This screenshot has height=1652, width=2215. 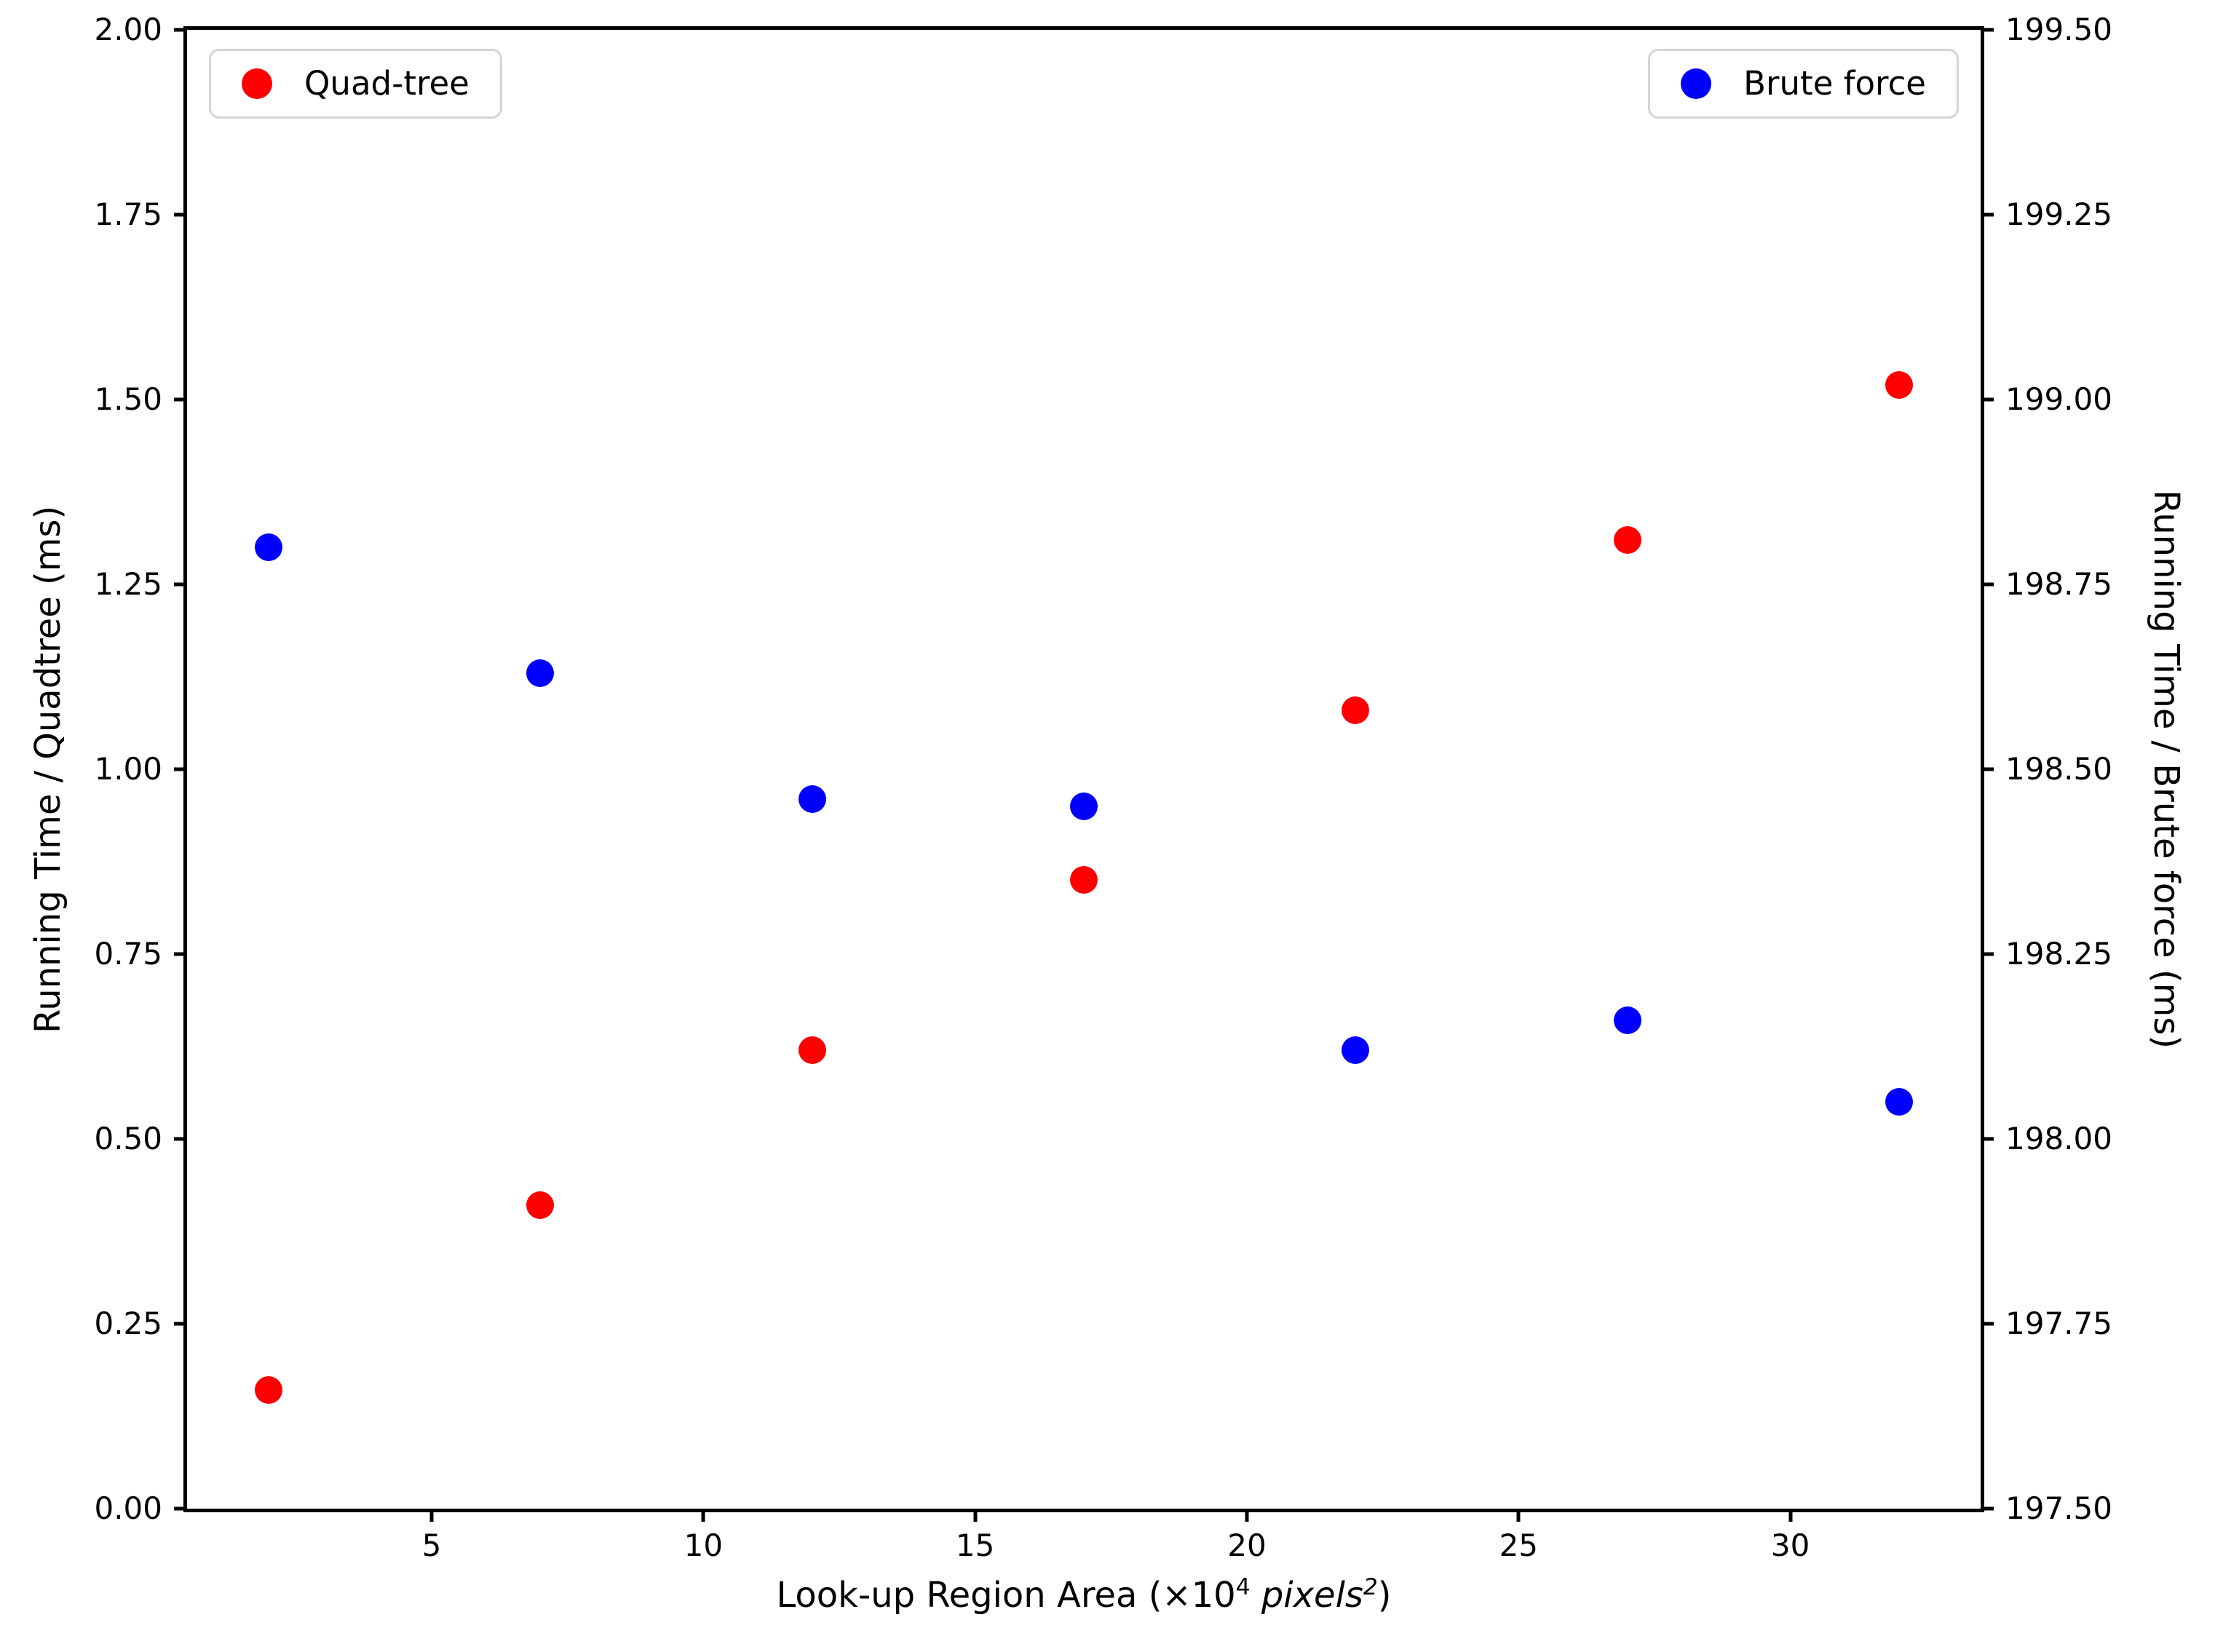 I want to click on y-right-tick-label: 199.50, so click(x=2058, y=29).